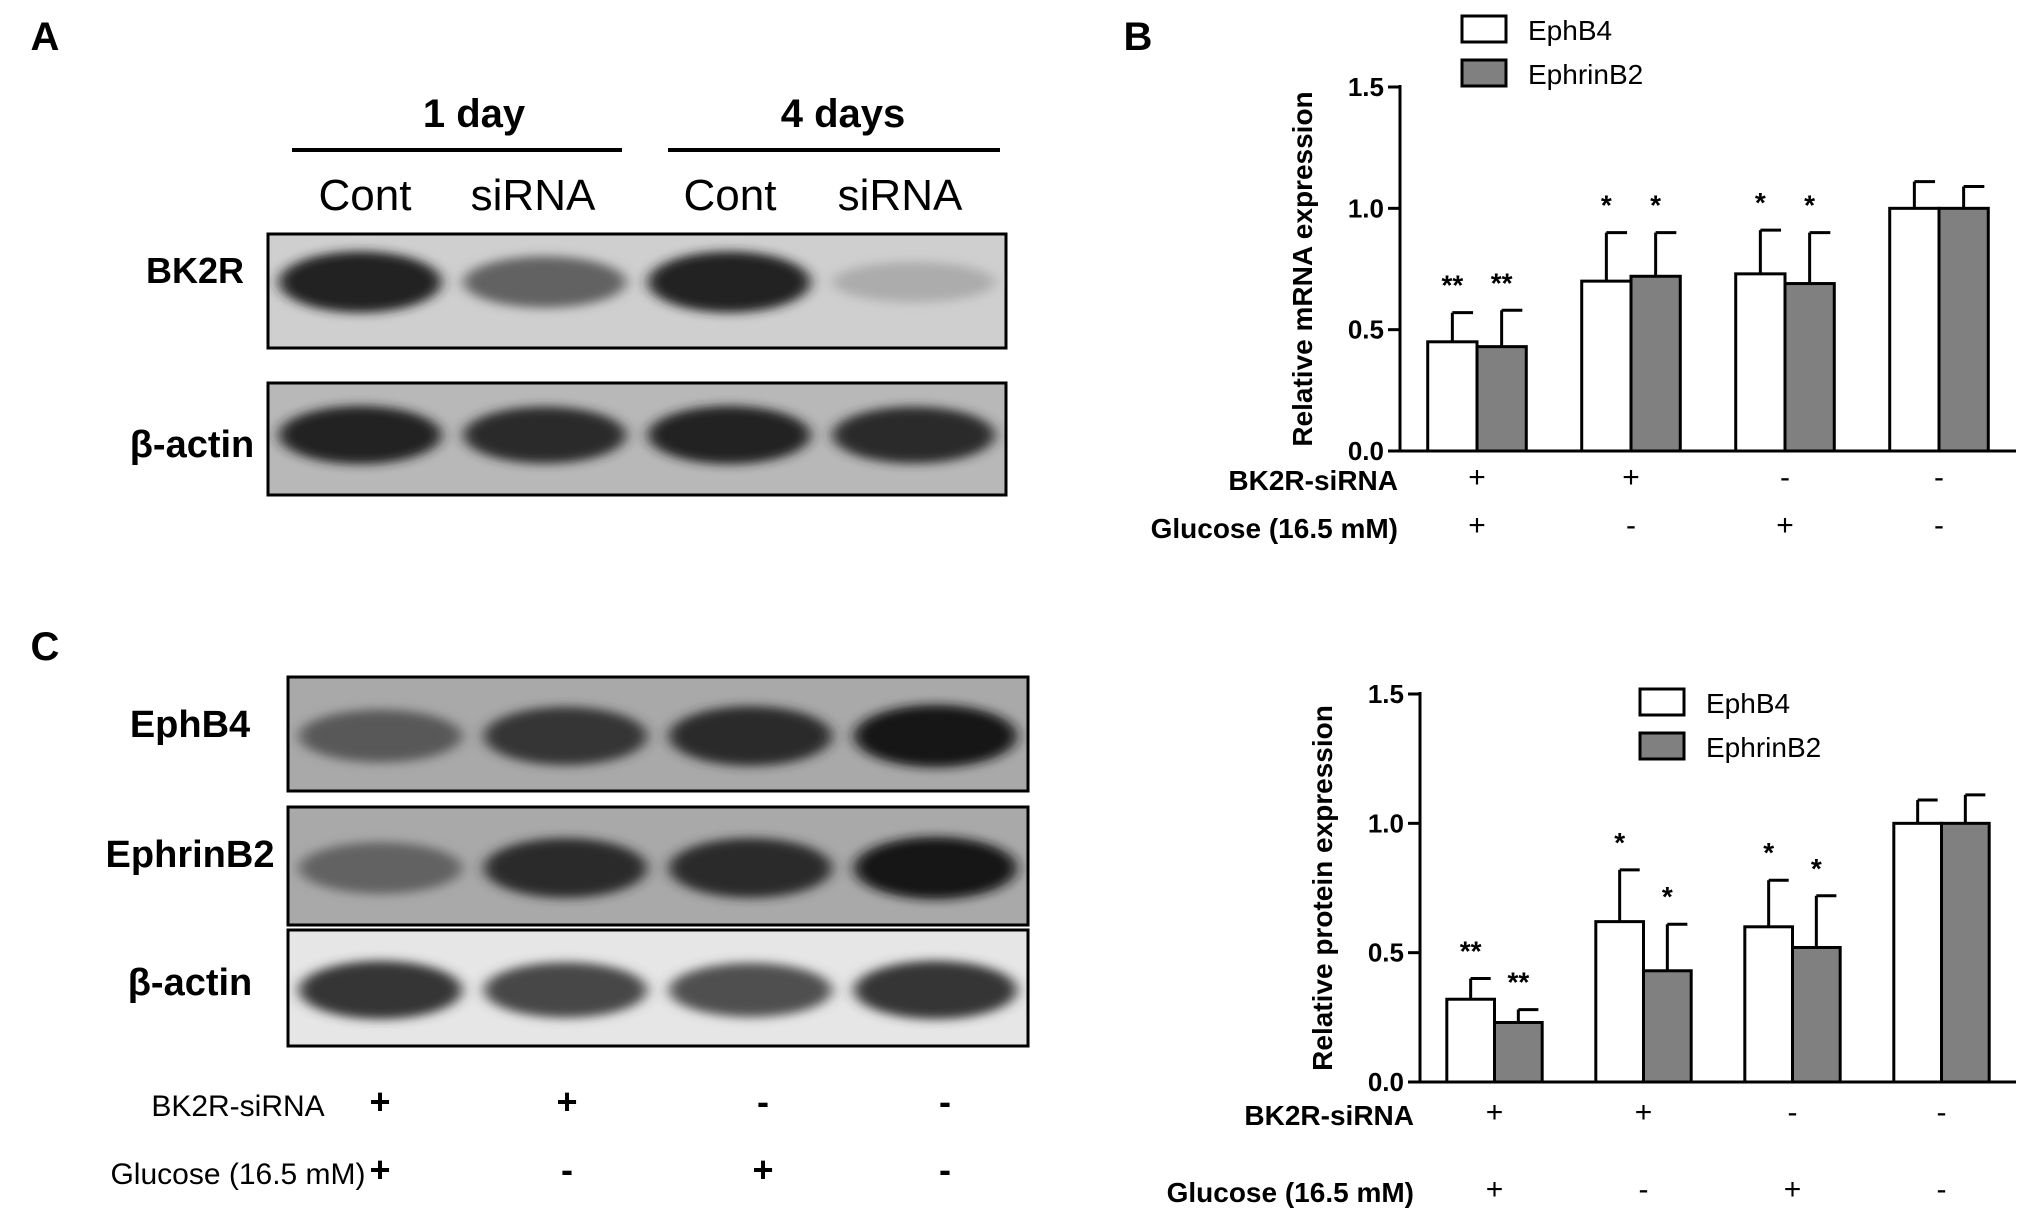  Describe the element at coordinates (843, 114) in the screenshot. I see `group-label: 4 days` at that location.